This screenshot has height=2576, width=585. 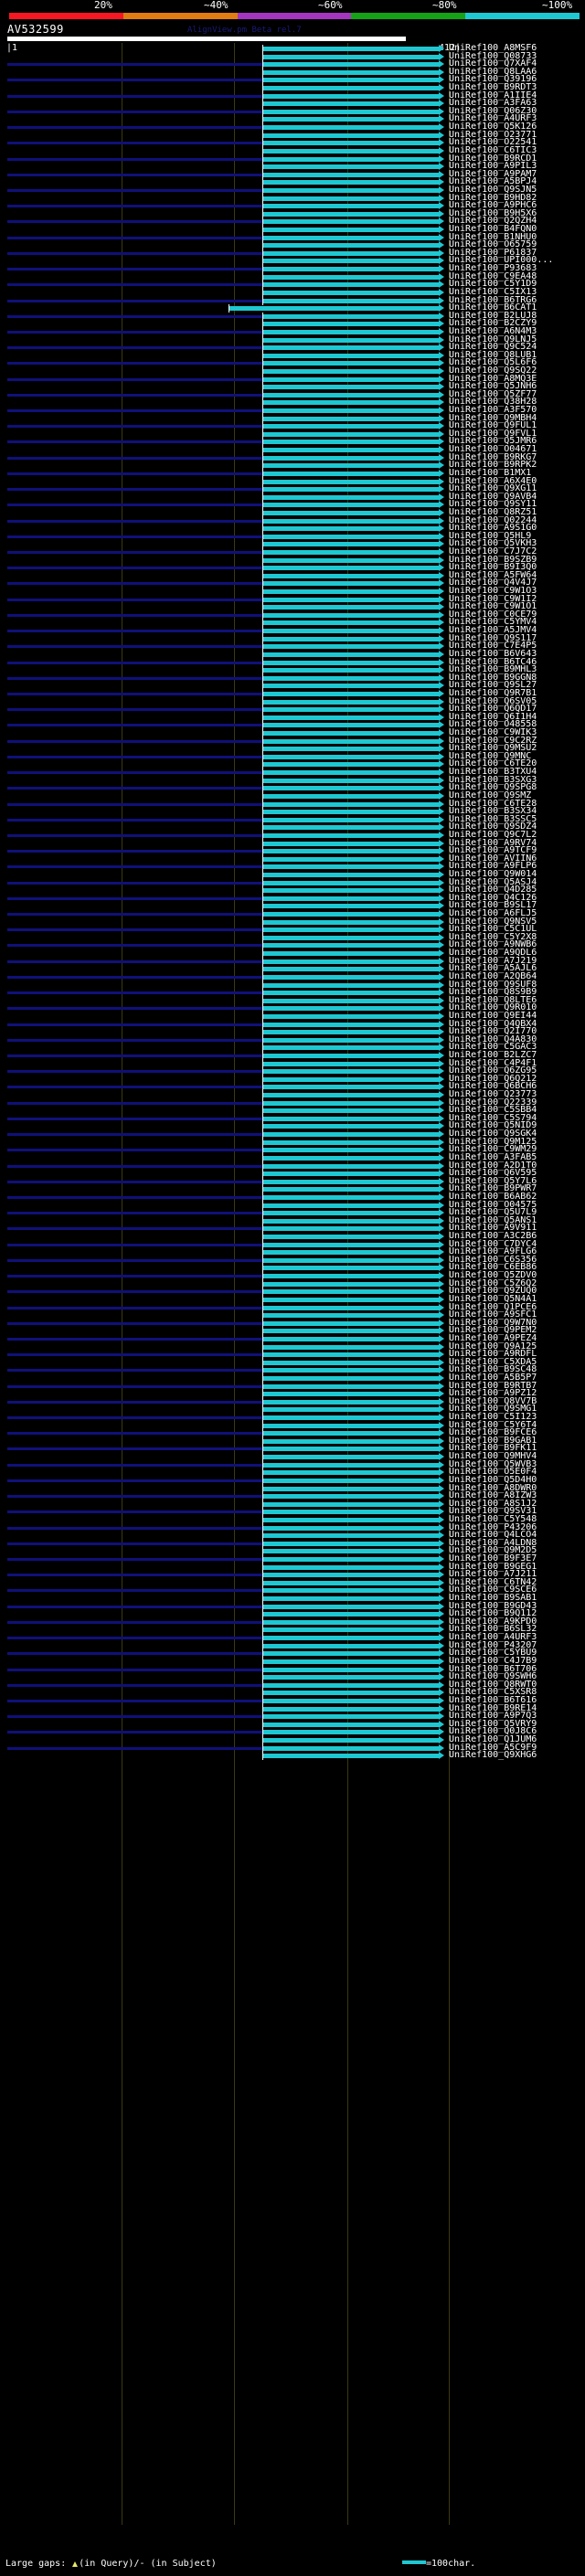 I want to click on hit-accession-label: UniRef100_Q08733, so click(x=493, y=55).